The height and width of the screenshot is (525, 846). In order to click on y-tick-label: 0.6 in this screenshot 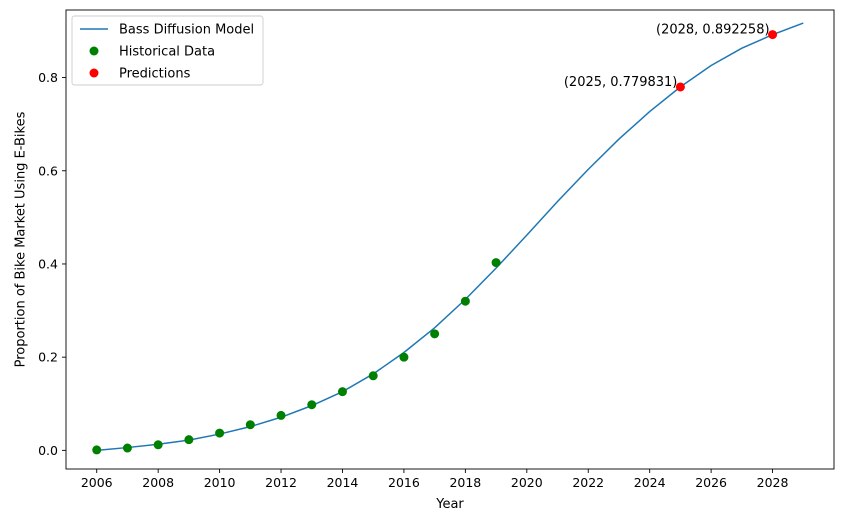, I will do `click(48, 170)`.